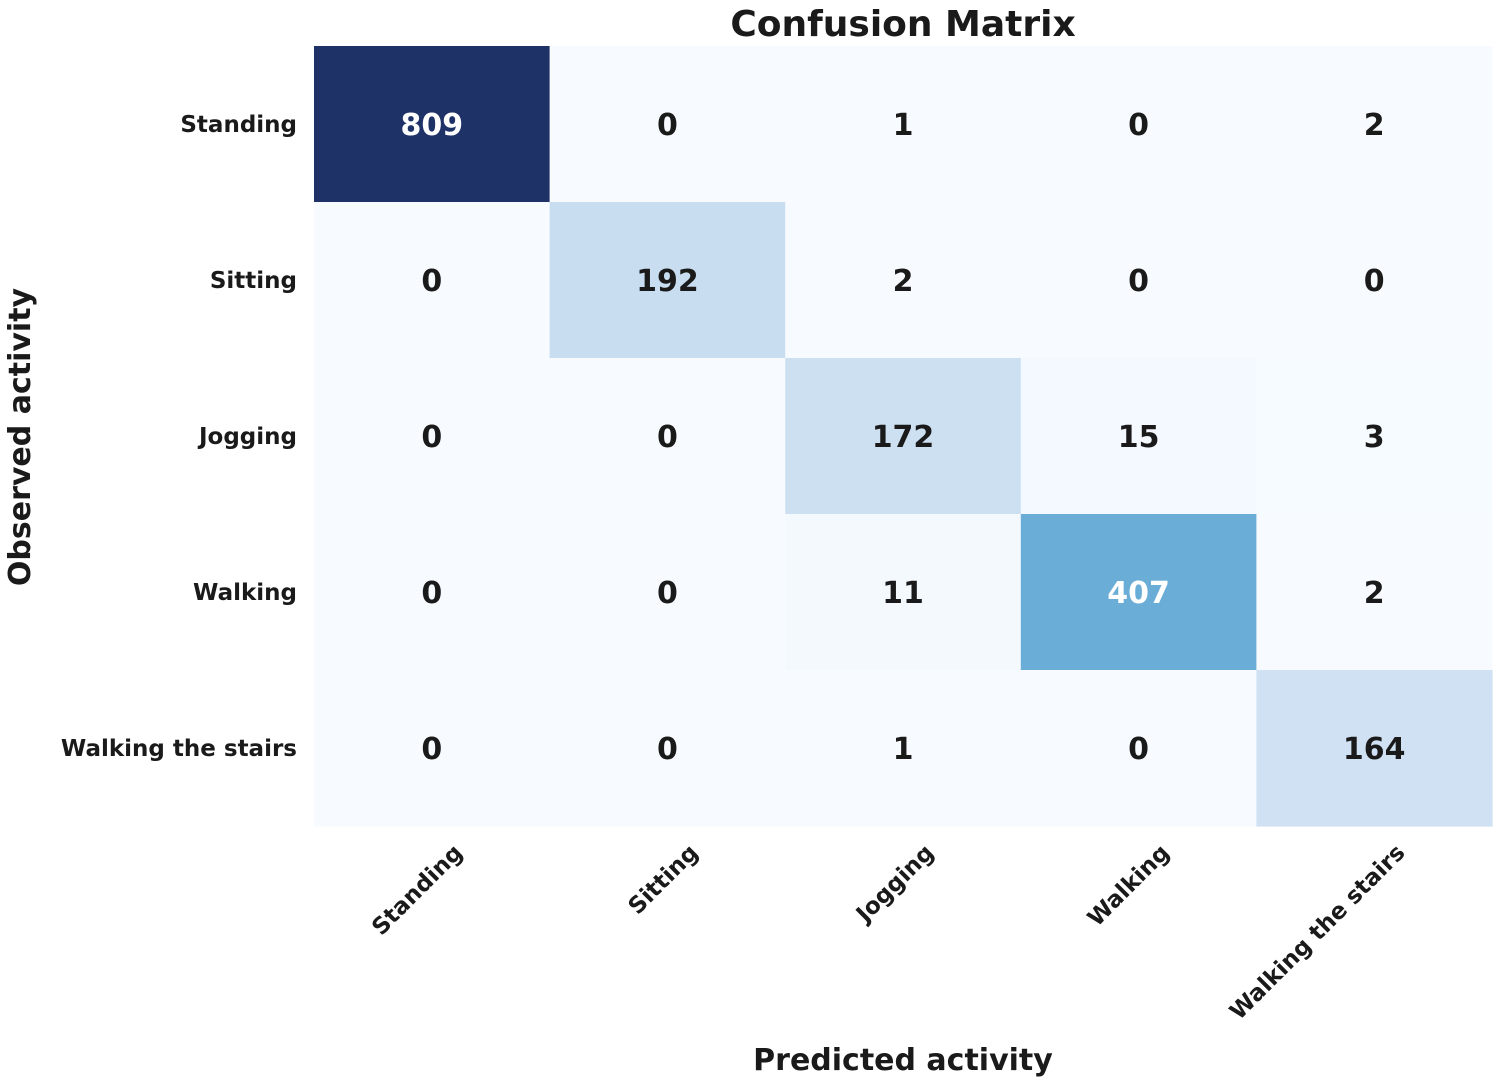 The width and height of the screenshot is (1500, 1084). I want to click on y-tick-label: Standing, so click(238, 125).